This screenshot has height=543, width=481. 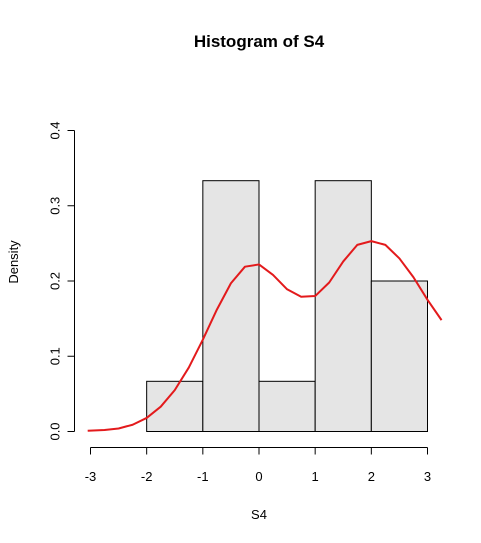 I want to click on x-axis-label: S4, so click(x=259, y=514).